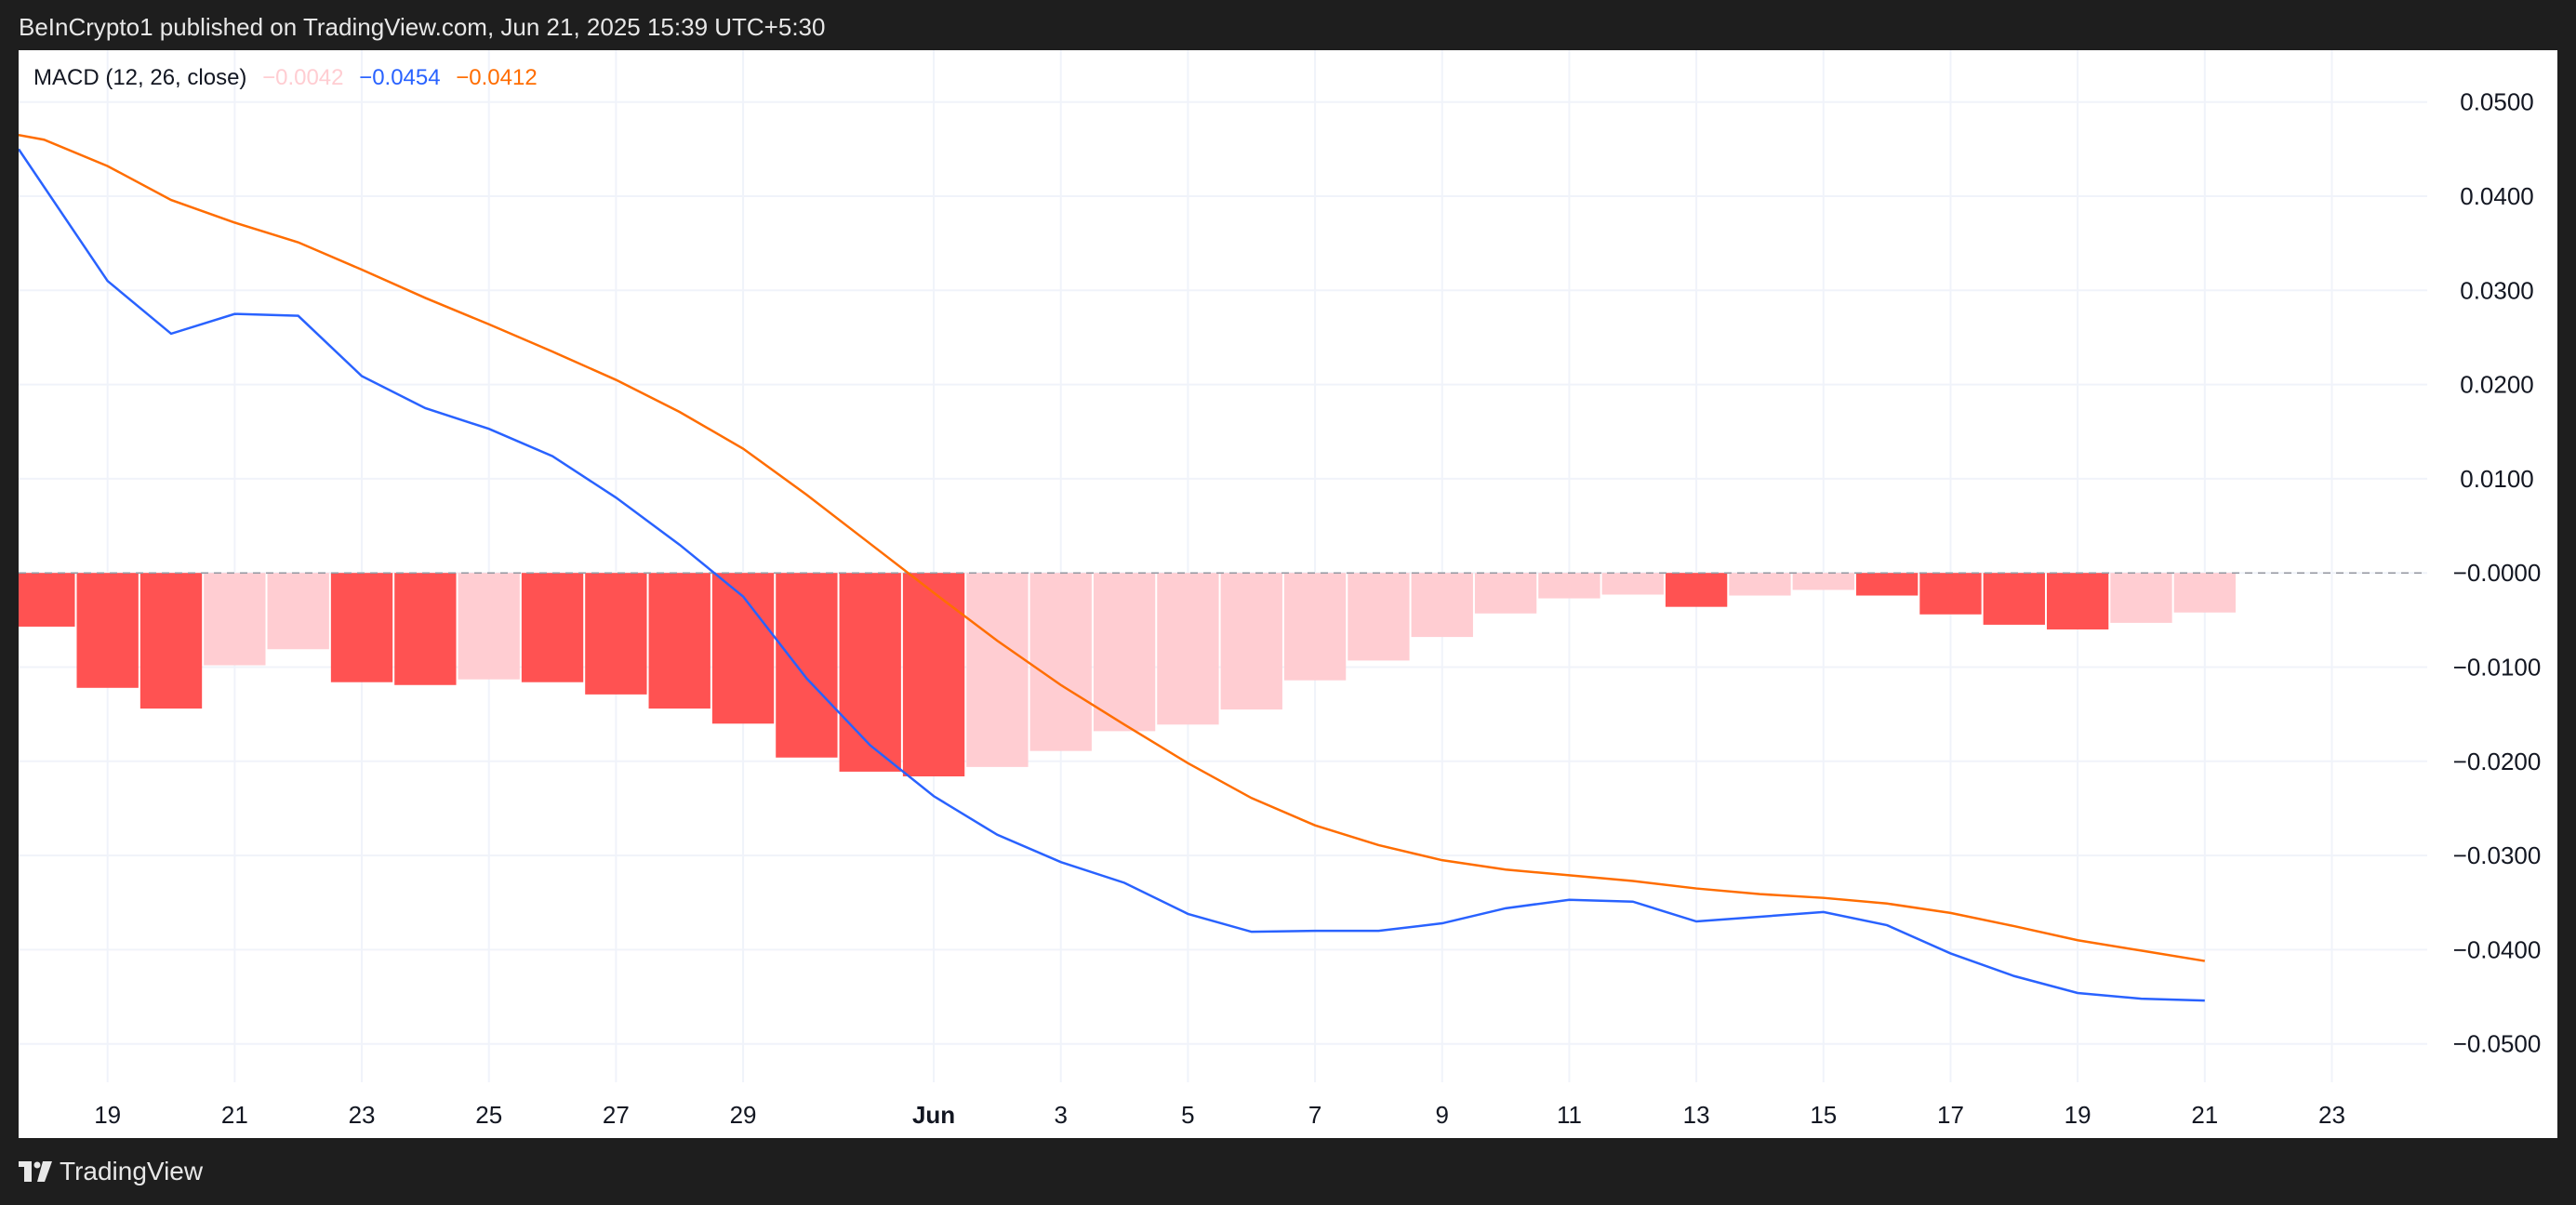  What do you see at coordinates (1823, 1115) in the screenshot?
I see `x-tick-label: 15` at bounding box center [1823, 1115].